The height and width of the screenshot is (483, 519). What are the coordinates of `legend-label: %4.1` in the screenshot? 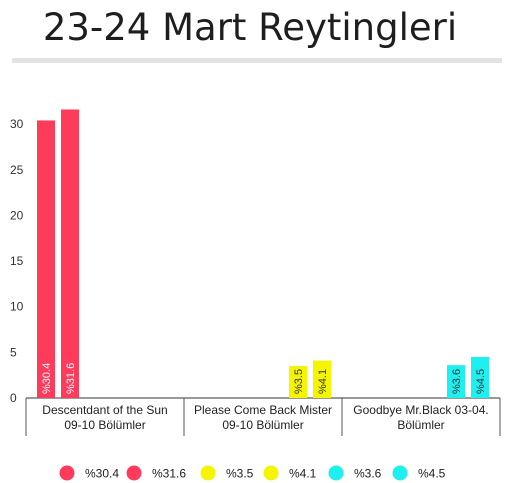 It's located at (303, 474).